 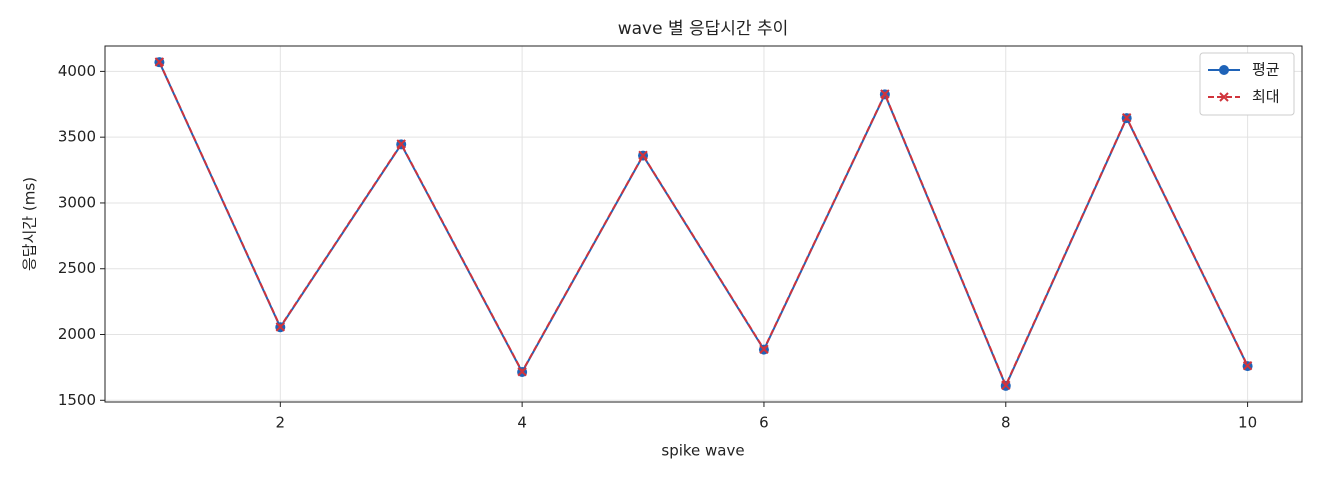 What do you see at coordinates (30, 224) in the screenshot?
I see `y-axis-label: 응답시간 (ms)` at bounding box center [30, 224].